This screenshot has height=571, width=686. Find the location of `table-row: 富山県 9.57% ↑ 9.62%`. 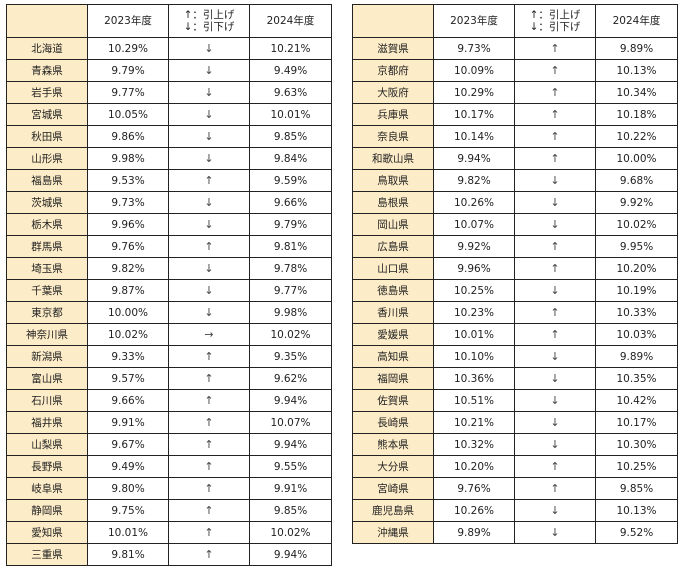

table-row: 富山県 9.57% ↑ 9.62% is located at coordinates (169, 378).